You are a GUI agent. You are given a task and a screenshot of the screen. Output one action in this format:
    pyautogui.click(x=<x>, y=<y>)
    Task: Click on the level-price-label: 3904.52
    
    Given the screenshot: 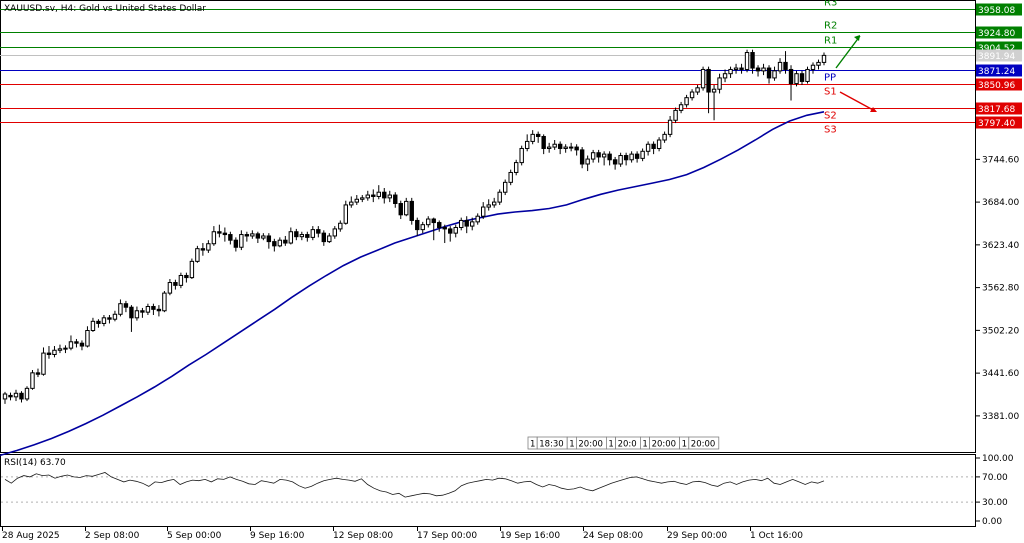 What is the action you would take?
    pyautogui.click(x=996, y=49)
    